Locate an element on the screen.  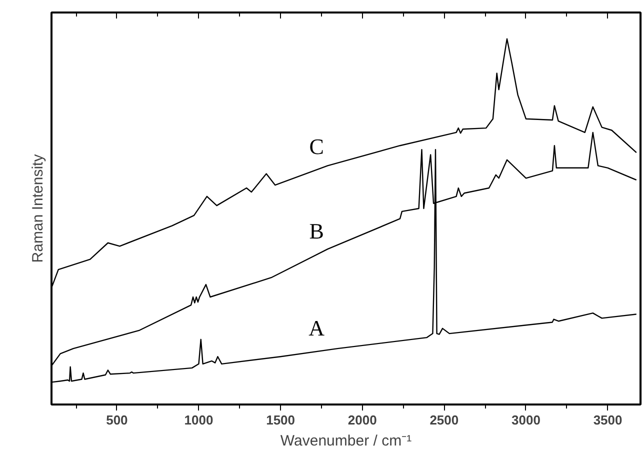
x-tick-label: 2000 is located at coordinates (362, 420).